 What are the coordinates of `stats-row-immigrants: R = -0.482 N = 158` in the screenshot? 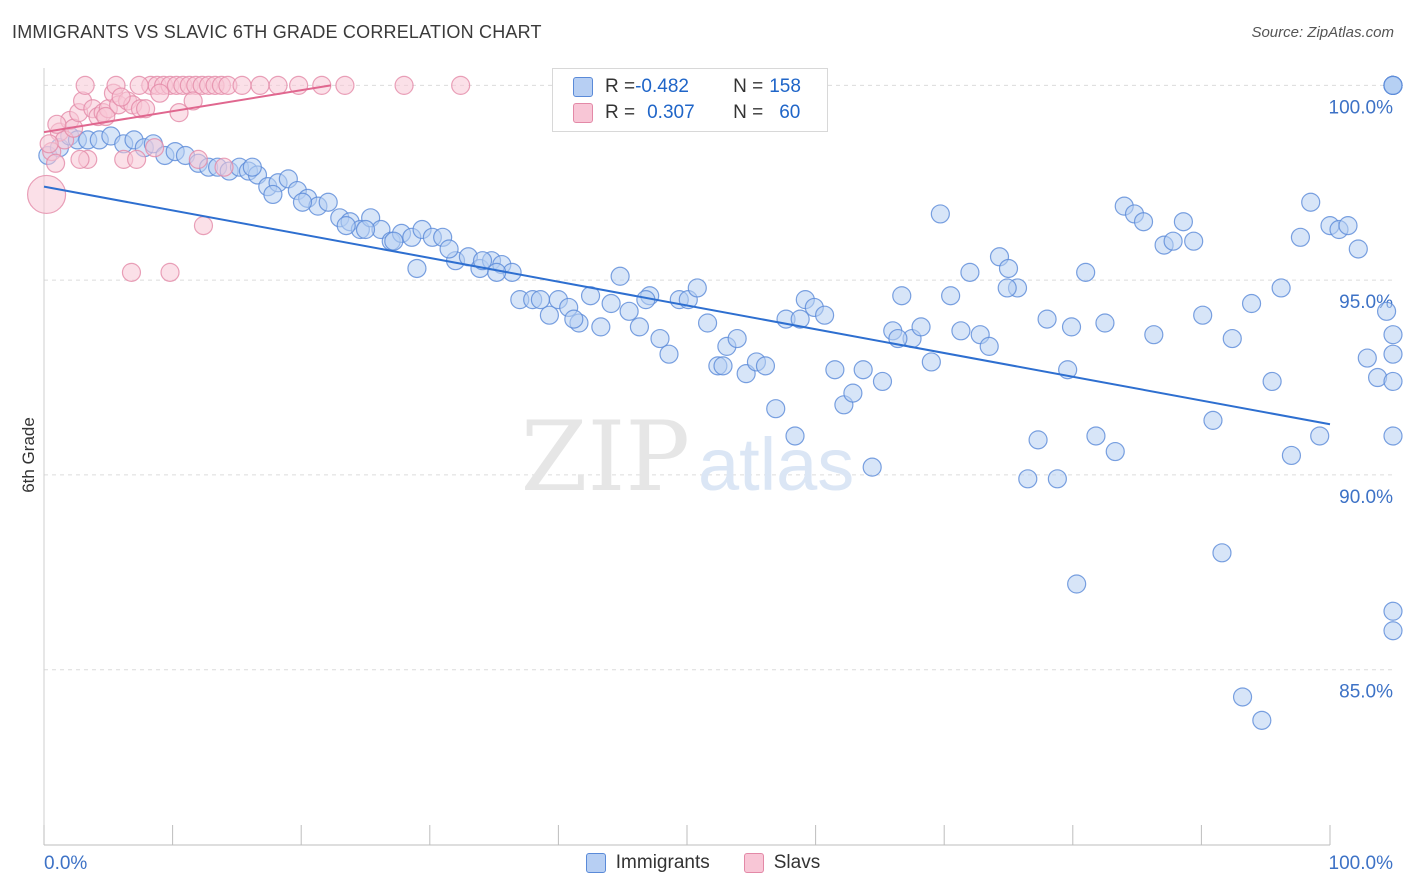 It's located at (687, 87).